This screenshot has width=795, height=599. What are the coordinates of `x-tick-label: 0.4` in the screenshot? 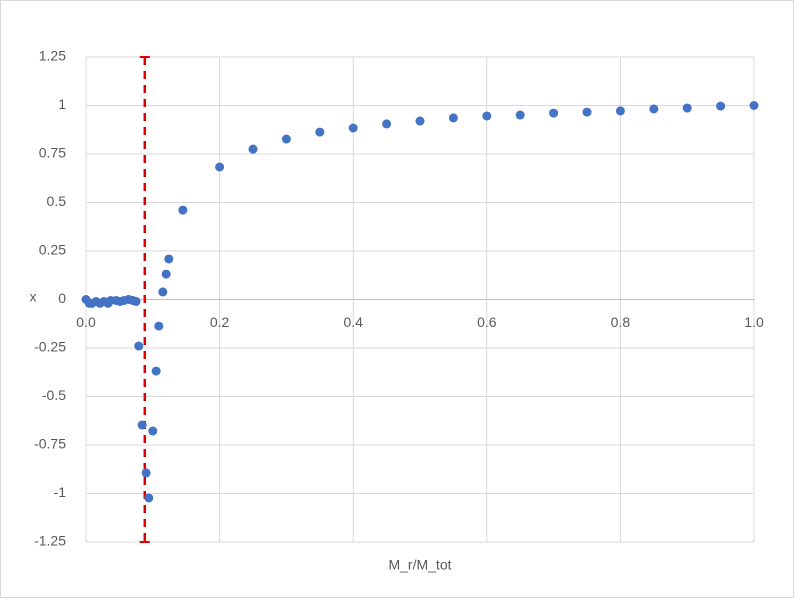 It's located at (353, 322).